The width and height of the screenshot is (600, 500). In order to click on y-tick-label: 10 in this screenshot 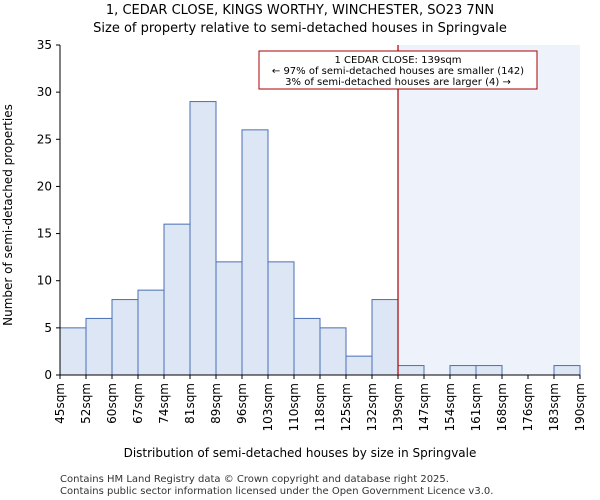, I will do `click(44, 281)`.